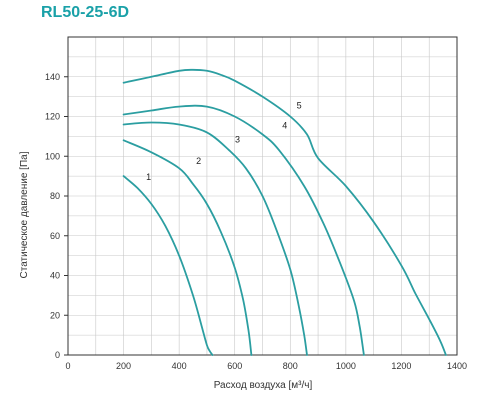  I want to click on x-tick-label: 1200, so click(401, 366).